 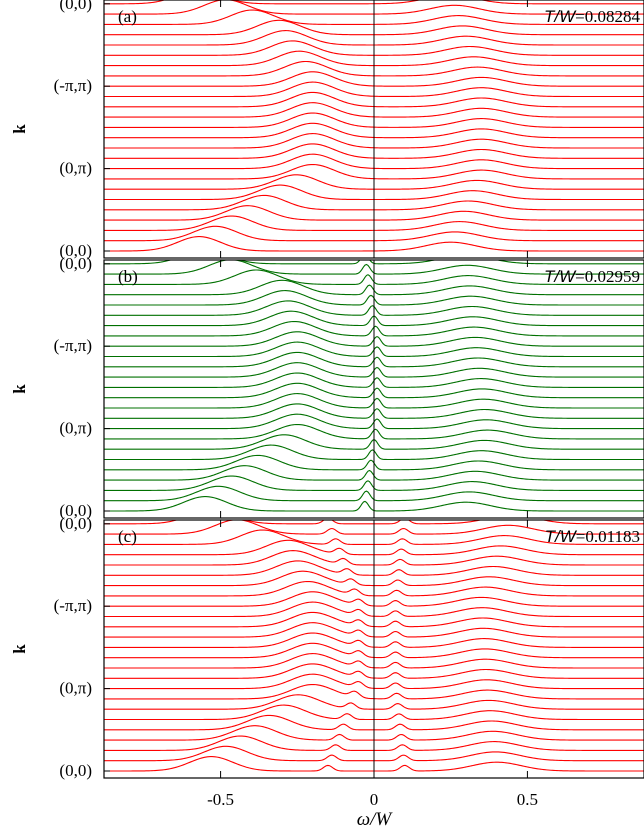 What do you see at coordinates (128, 276) in the screenshot?
I see `panel-label: (b)` at bounding box center [128, 276].